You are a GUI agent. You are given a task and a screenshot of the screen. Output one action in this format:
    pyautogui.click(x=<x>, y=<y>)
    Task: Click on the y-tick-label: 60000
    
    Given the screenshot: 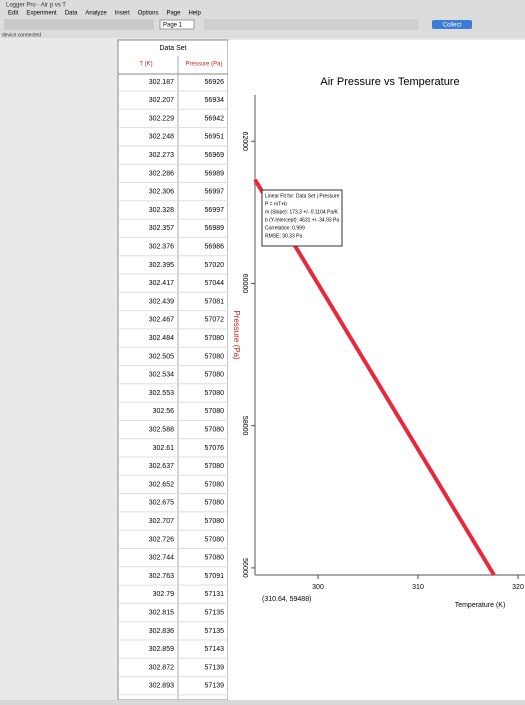 What is the action you would take?
    pyautogui.click(x=244, y=284)
    